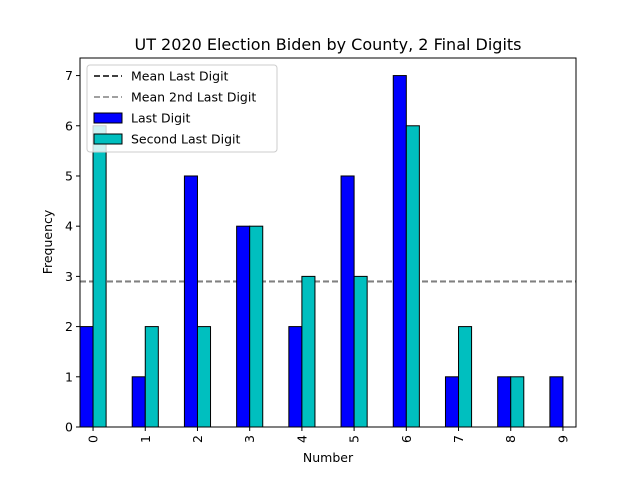  I want to click on y-tick-label: 7, so click(69, 75).